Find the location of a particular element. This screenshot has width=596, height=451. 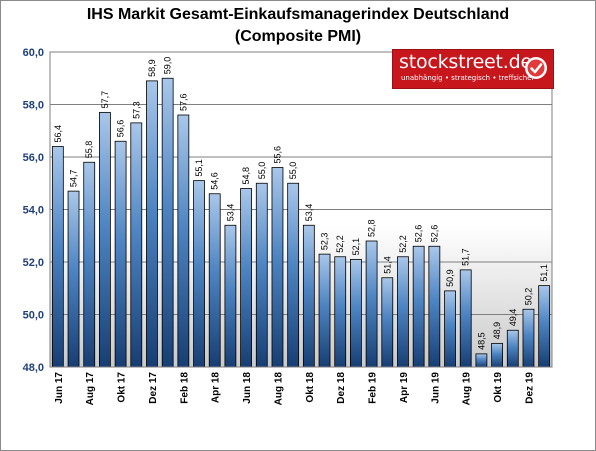

data-label: 51,4 is located at coordinates (387, 265).